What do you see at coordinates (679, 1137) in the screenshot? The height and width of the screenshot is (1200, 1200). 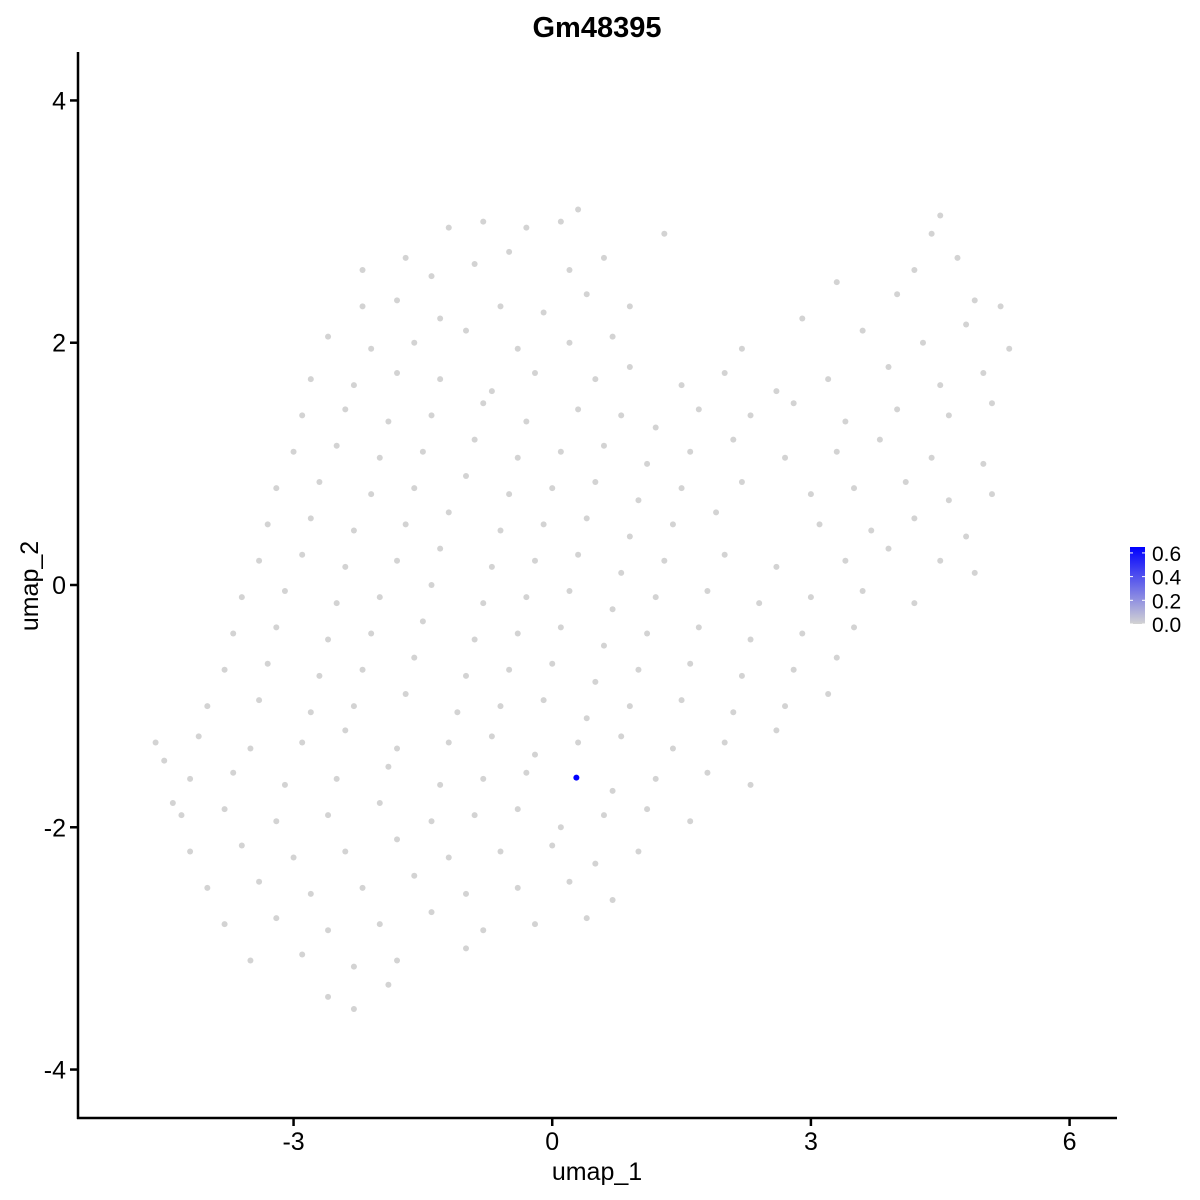 I see `x-ticks: -3 0 3 6` at bounding box center [679, 1137].